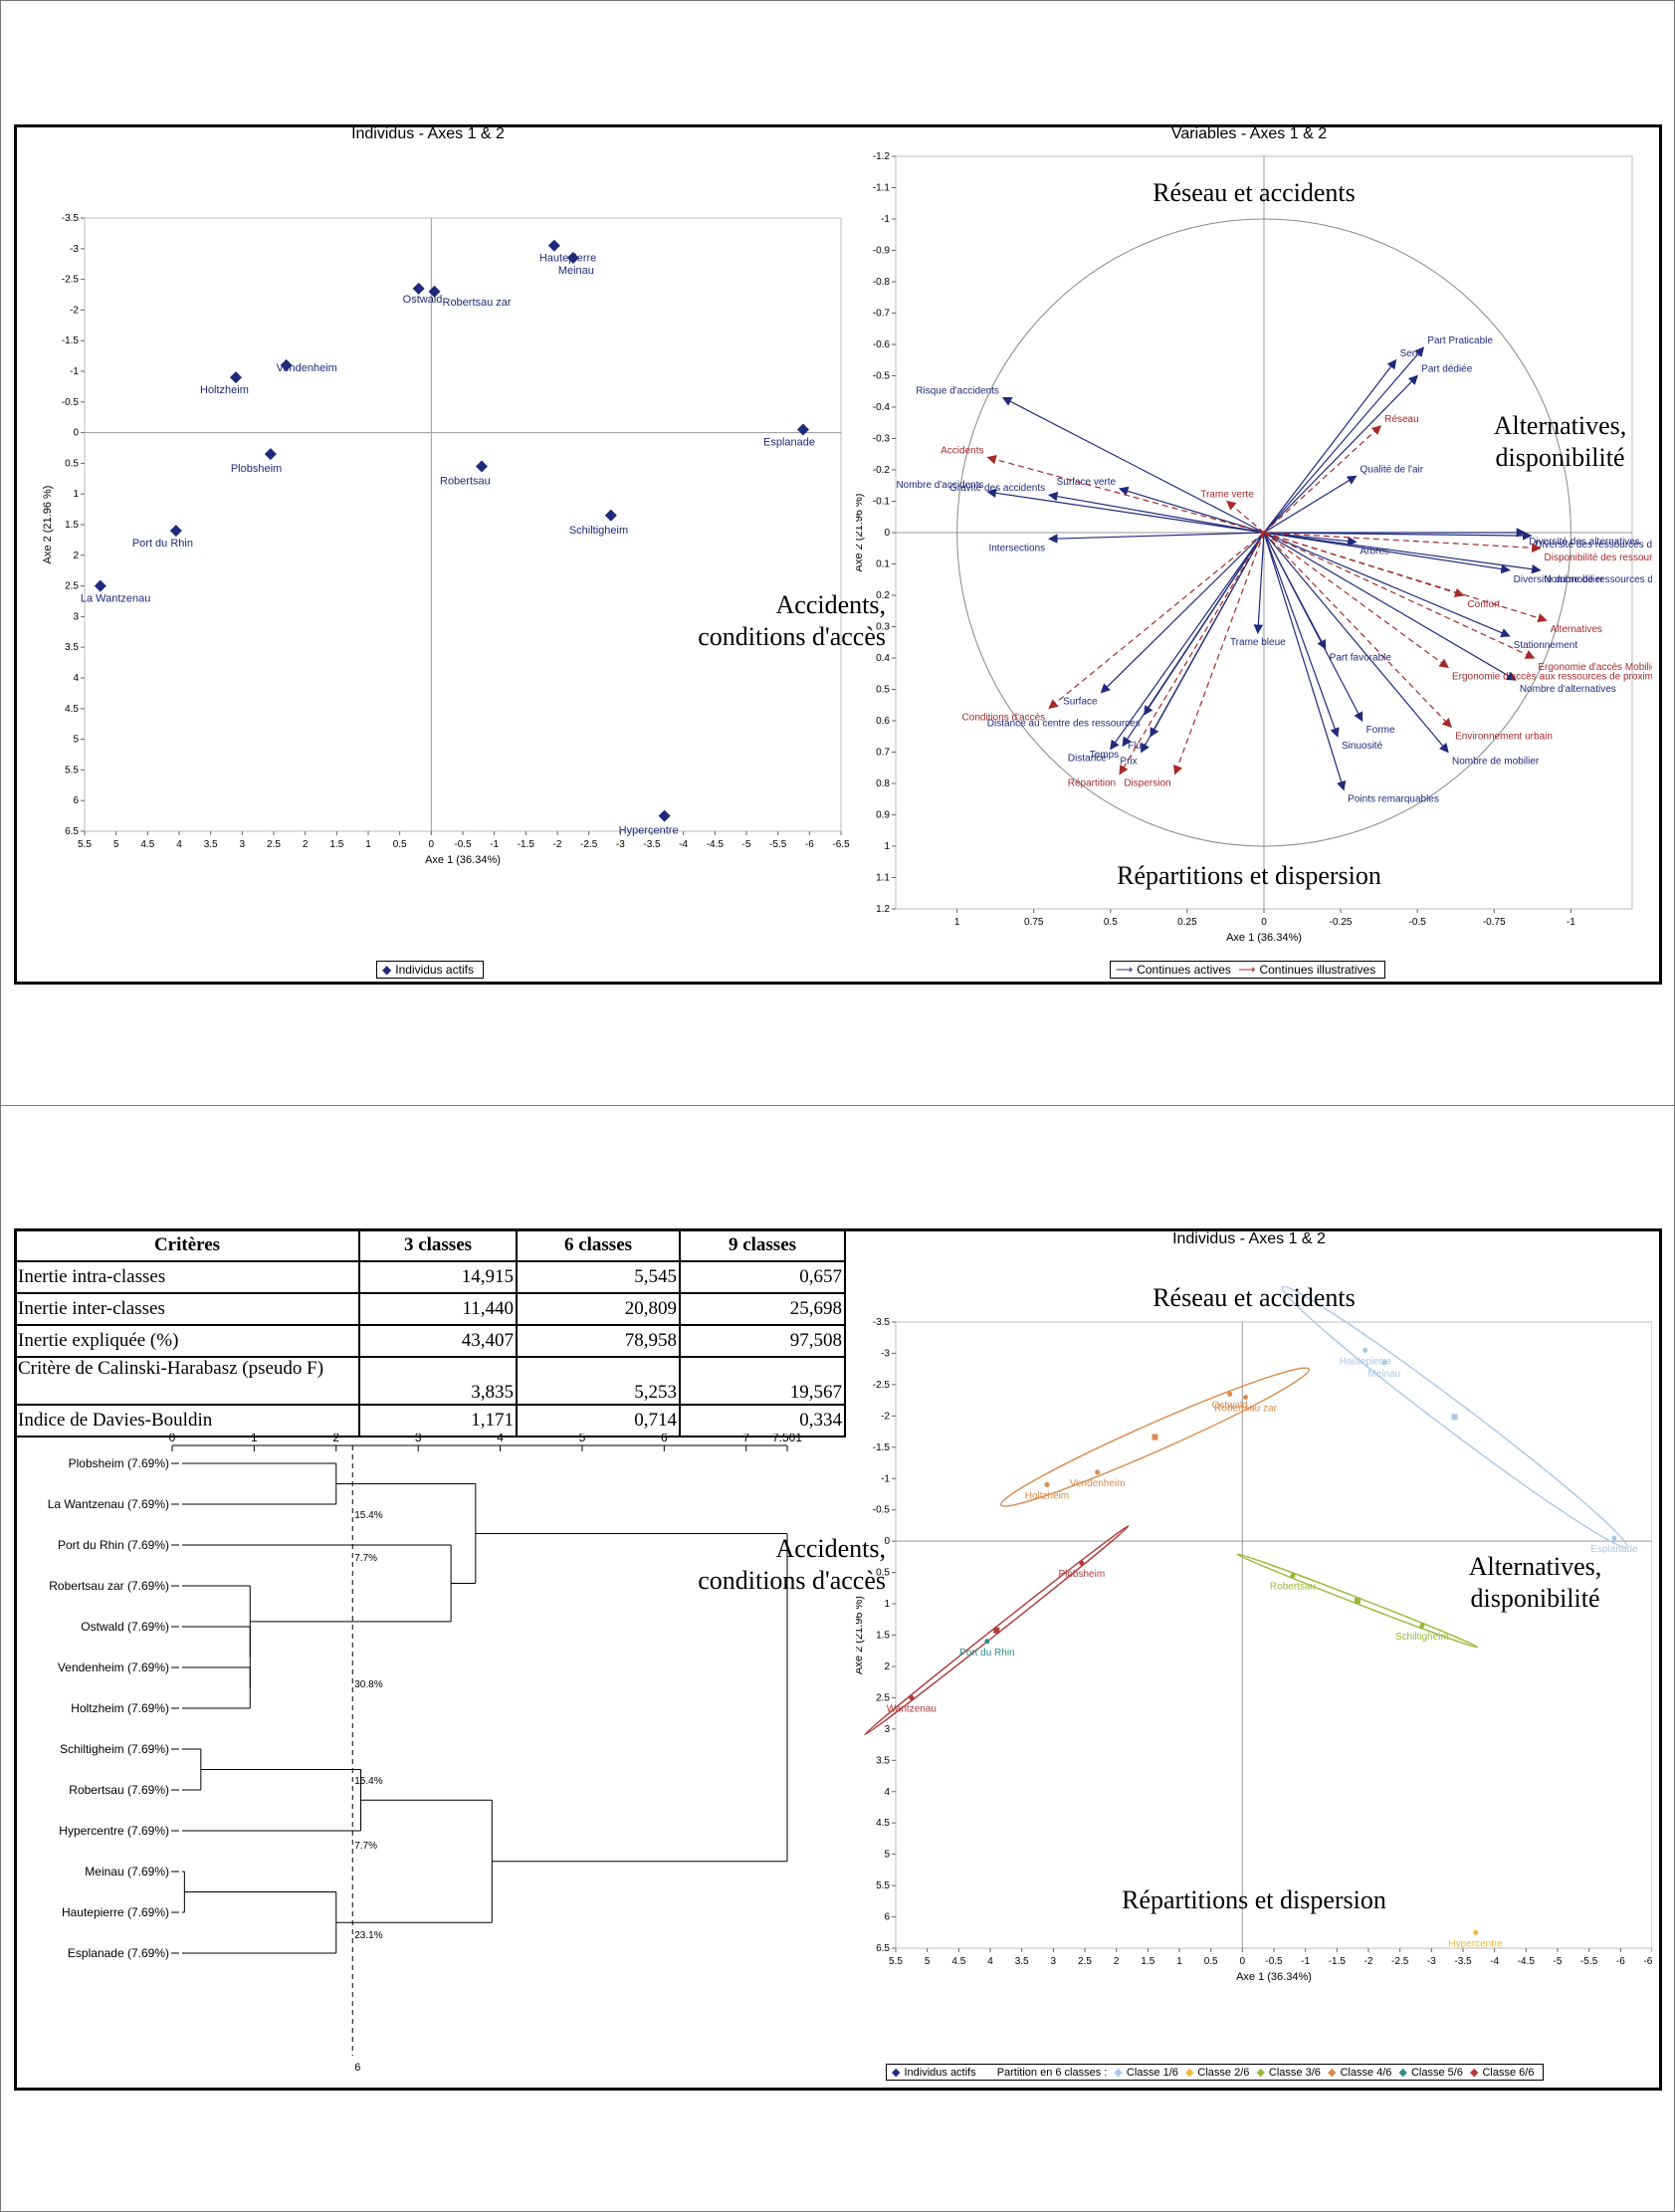 This screenshot has width=1675, height=2212. Describe the element at coordinates (598, 1421) in the screenshot. I see `cell: 0,714` at that location.